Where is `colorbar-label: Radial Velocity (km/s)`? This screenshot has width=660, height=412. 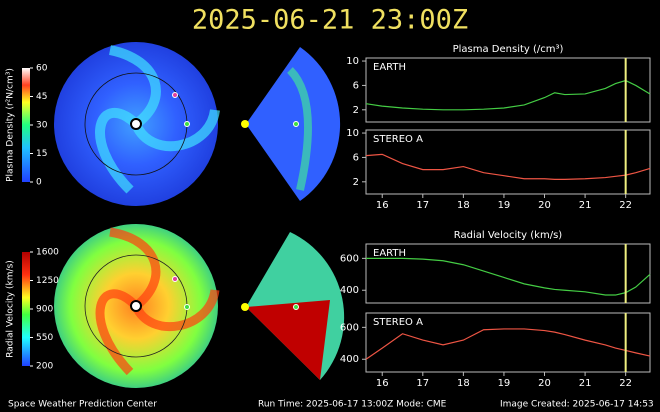 colorbar-label: Radial Velocity (km/s) is located at coordinates (11, 309).